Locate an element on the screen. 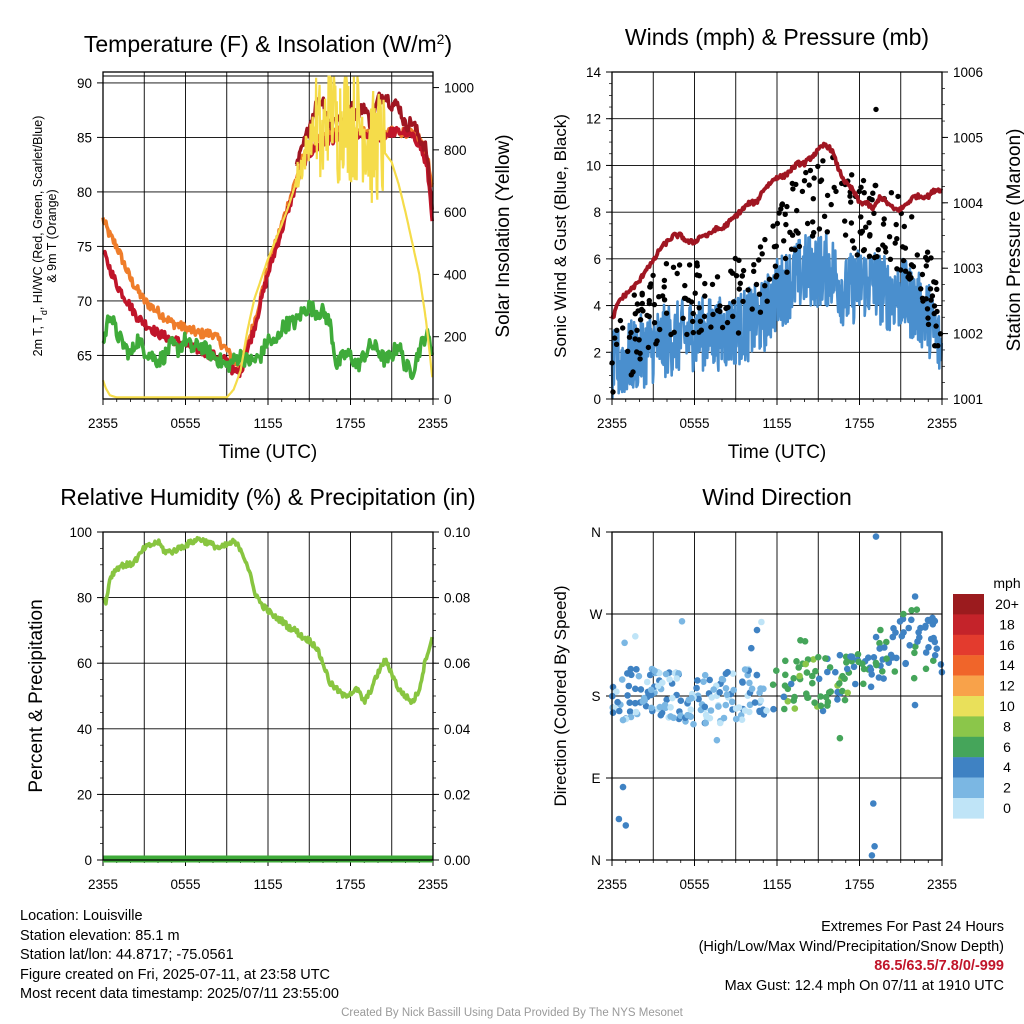  y-tick-label-right: 1002 is located at coordinates (968, 334).